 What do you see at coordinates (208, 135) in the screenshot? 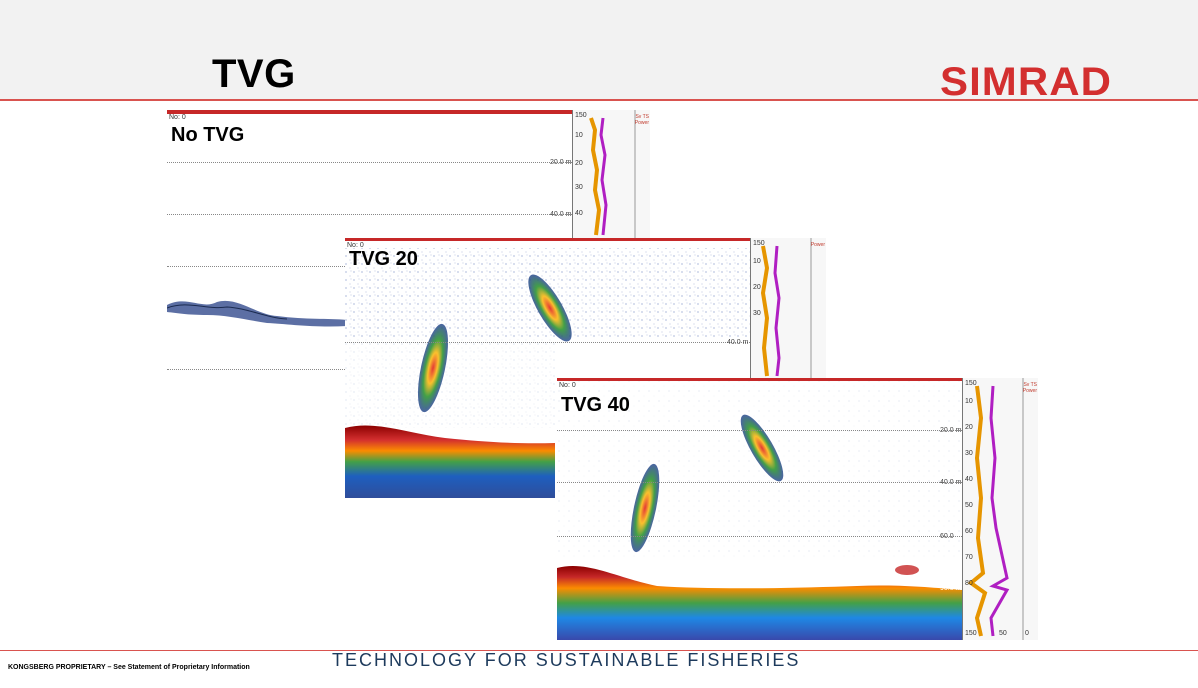
I see `panel-label-no-tvg: No TVG` at bounding box center [208, 135].